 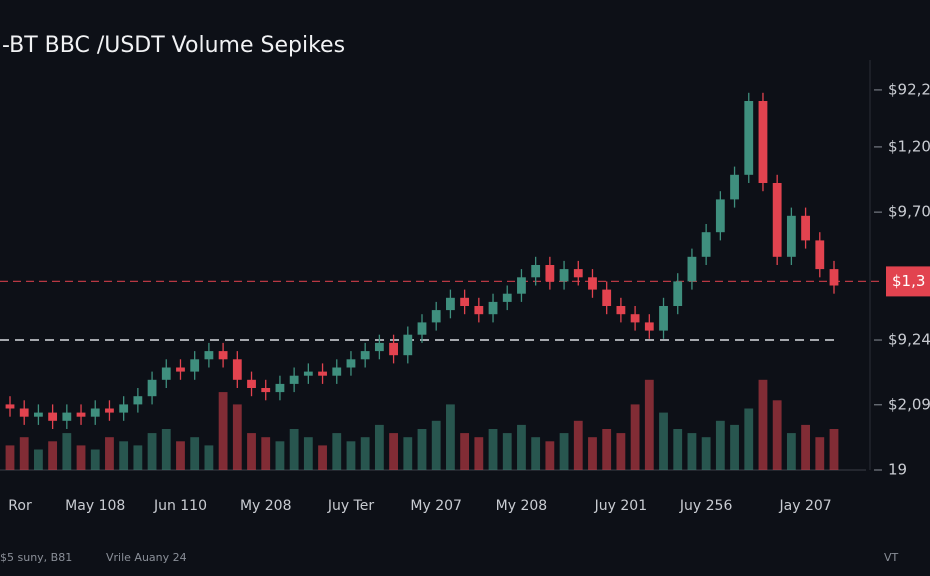 I want to click on x-tick-label: May 108, so click(x=95, y=506).